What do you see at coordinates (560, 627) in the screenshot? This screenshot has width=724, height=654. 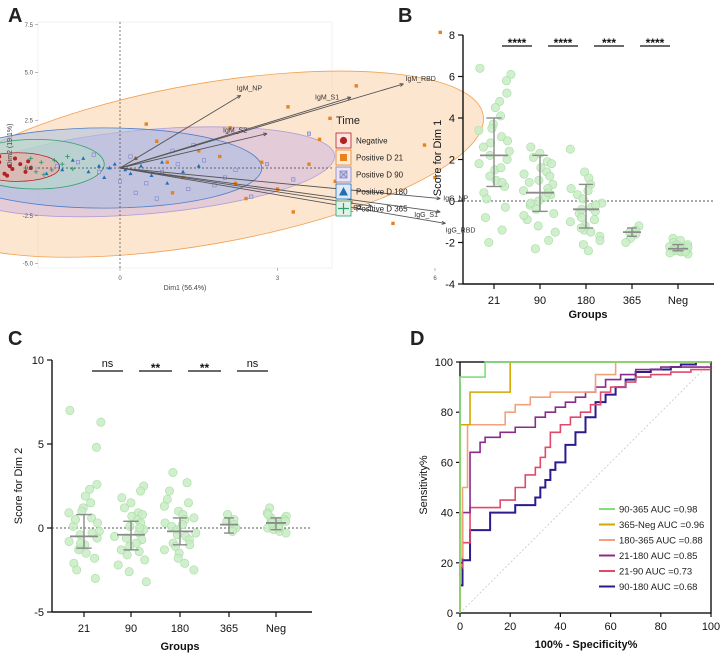 I see `roc-x-tick-label: 40` at bounding box center [560, 627].